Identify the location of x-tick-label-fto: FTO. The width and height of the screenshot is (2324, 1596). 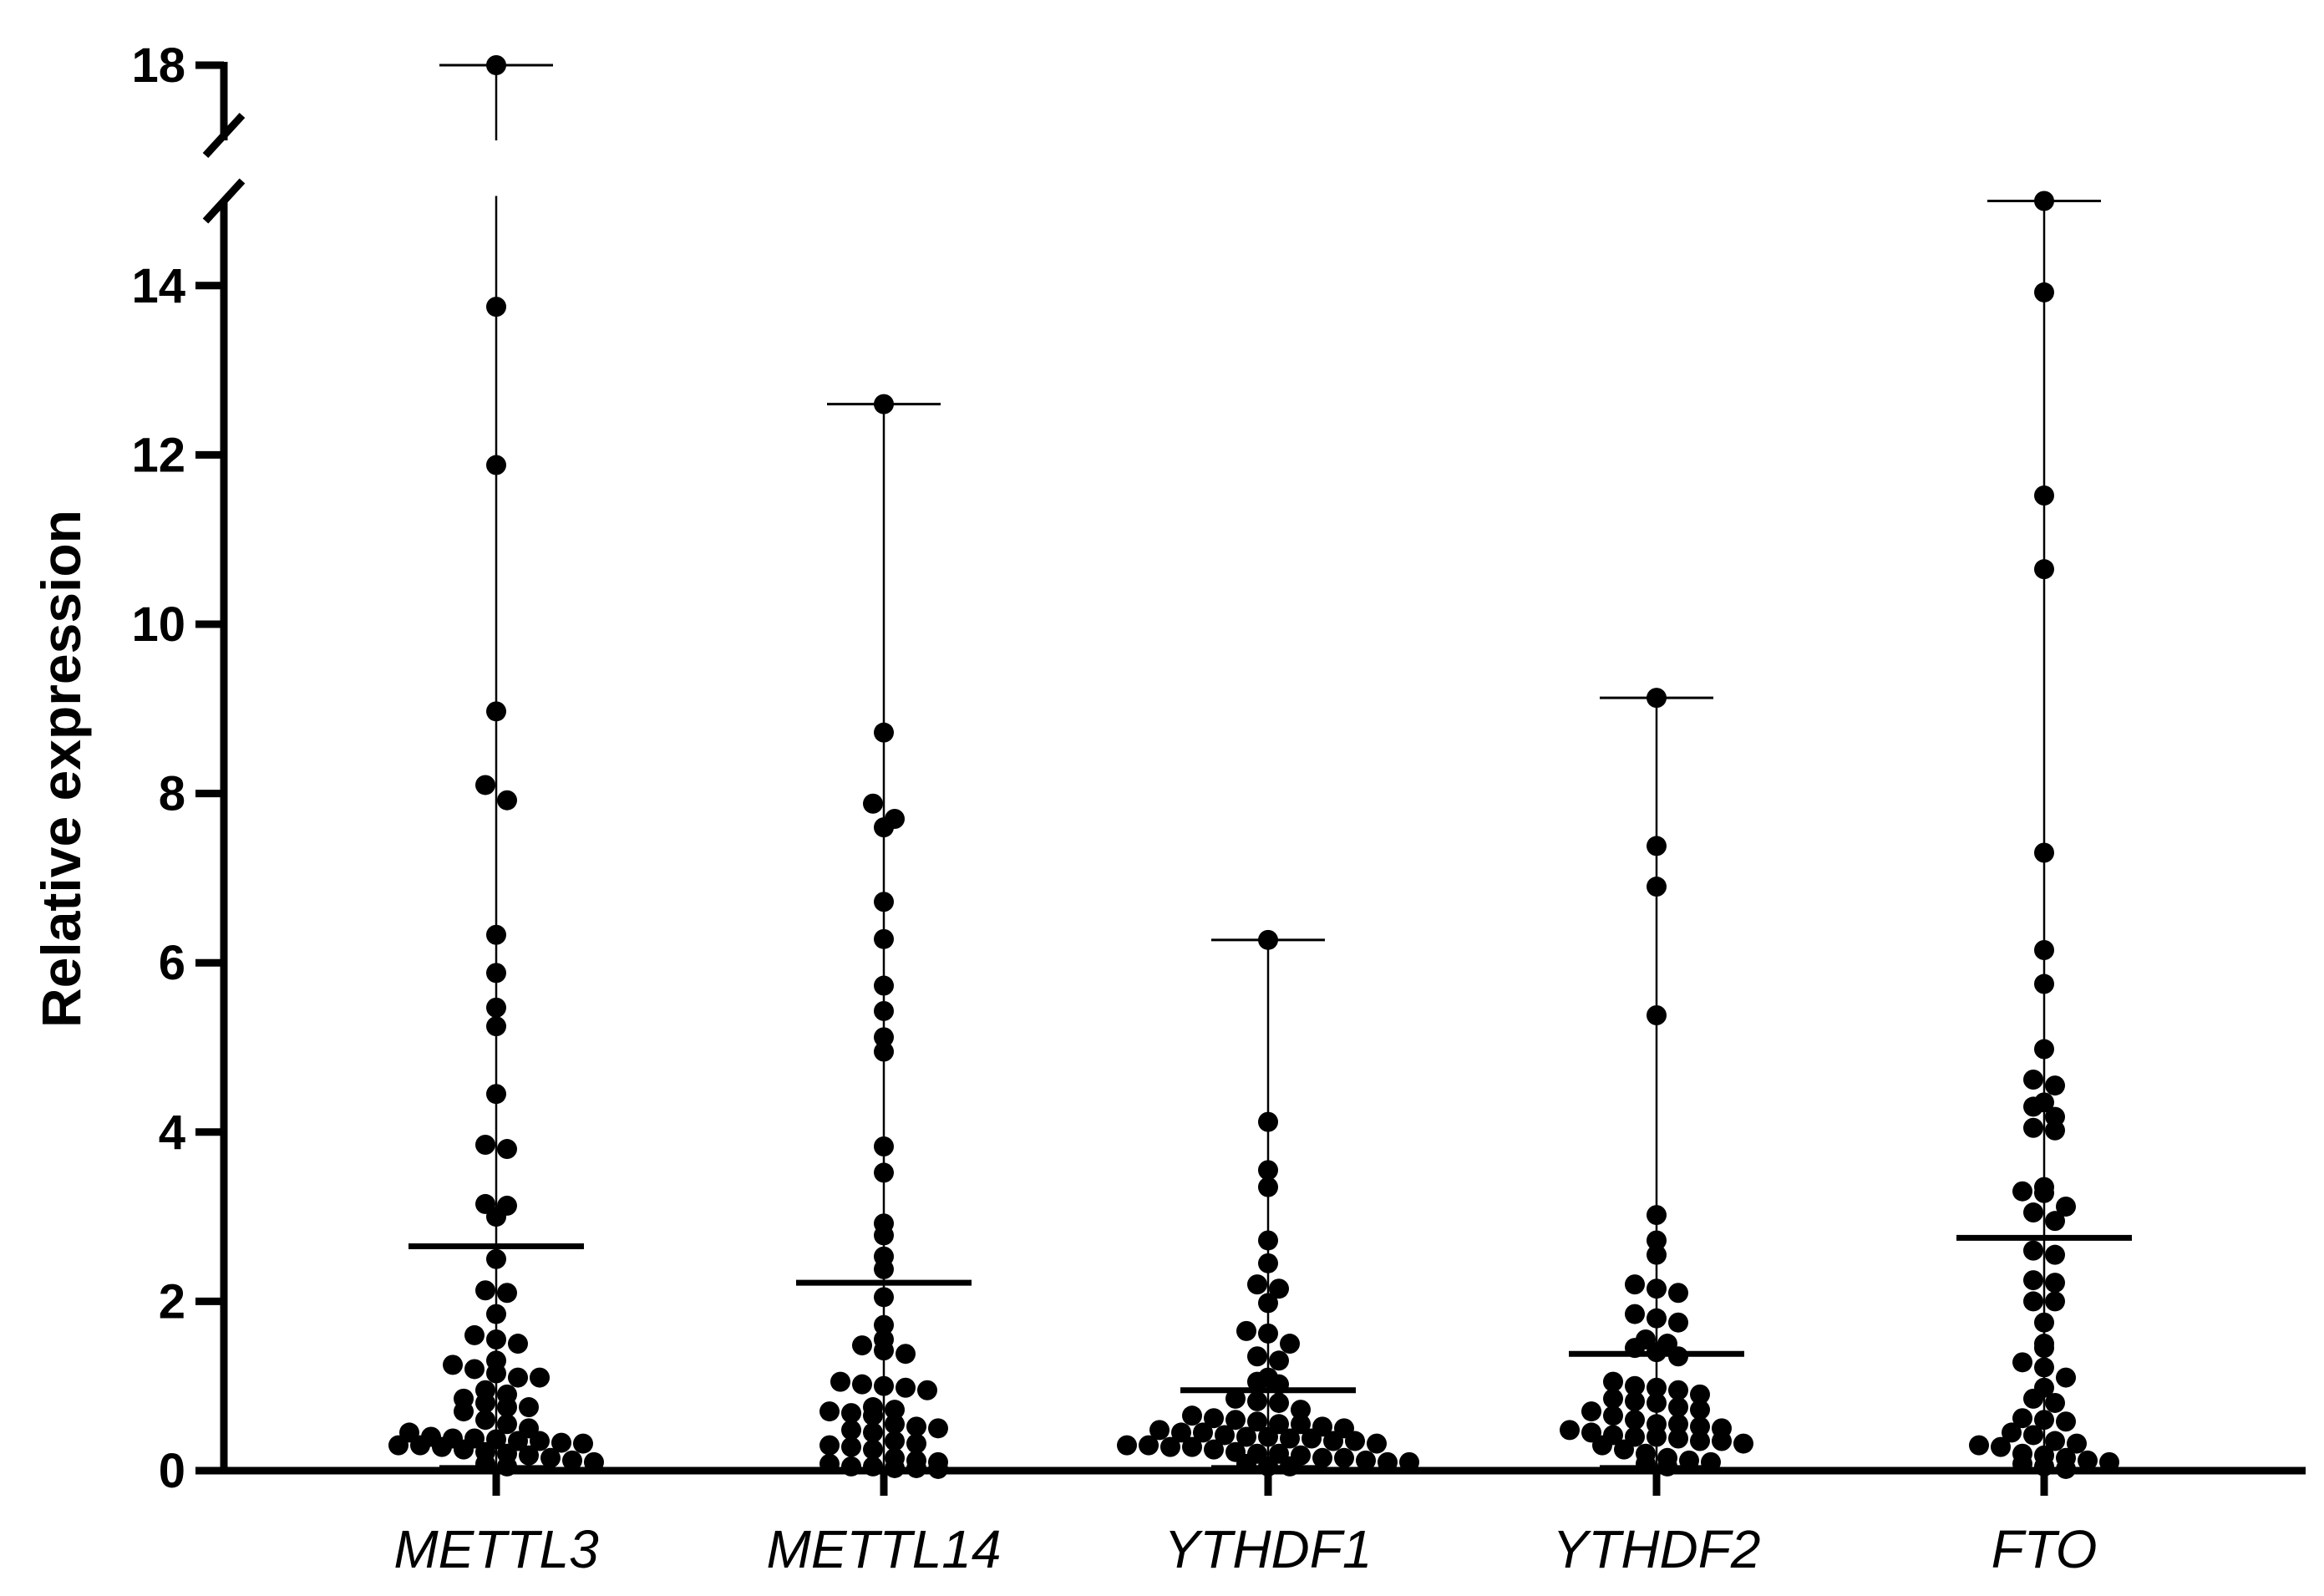
(2045, 1549).